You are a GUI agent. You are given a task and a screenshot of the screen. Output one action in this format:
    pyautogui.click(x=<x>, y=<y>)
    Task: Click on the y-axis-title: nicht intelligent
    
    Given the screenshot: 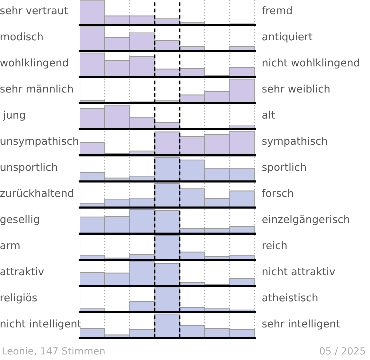 What is the action you would take?
    pyautogui.click(x=41, y=325)
    